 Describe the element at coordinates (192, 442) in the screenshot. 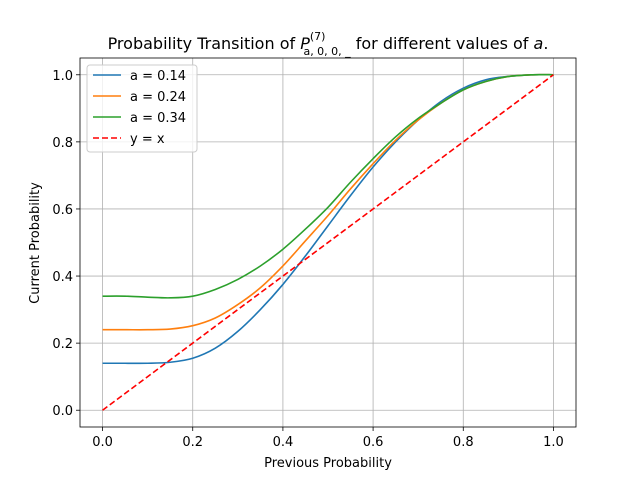

I see `x-tick-label: 0.2` at that location.